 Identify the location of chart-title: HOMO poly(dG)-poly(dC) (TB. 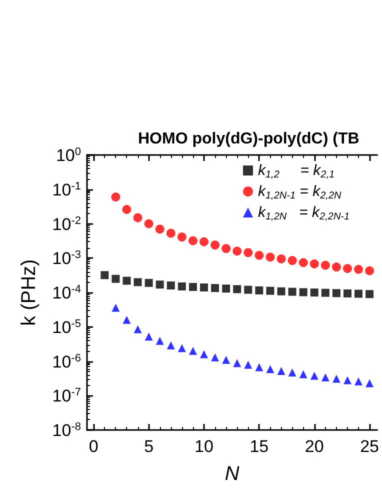
(249, 139).